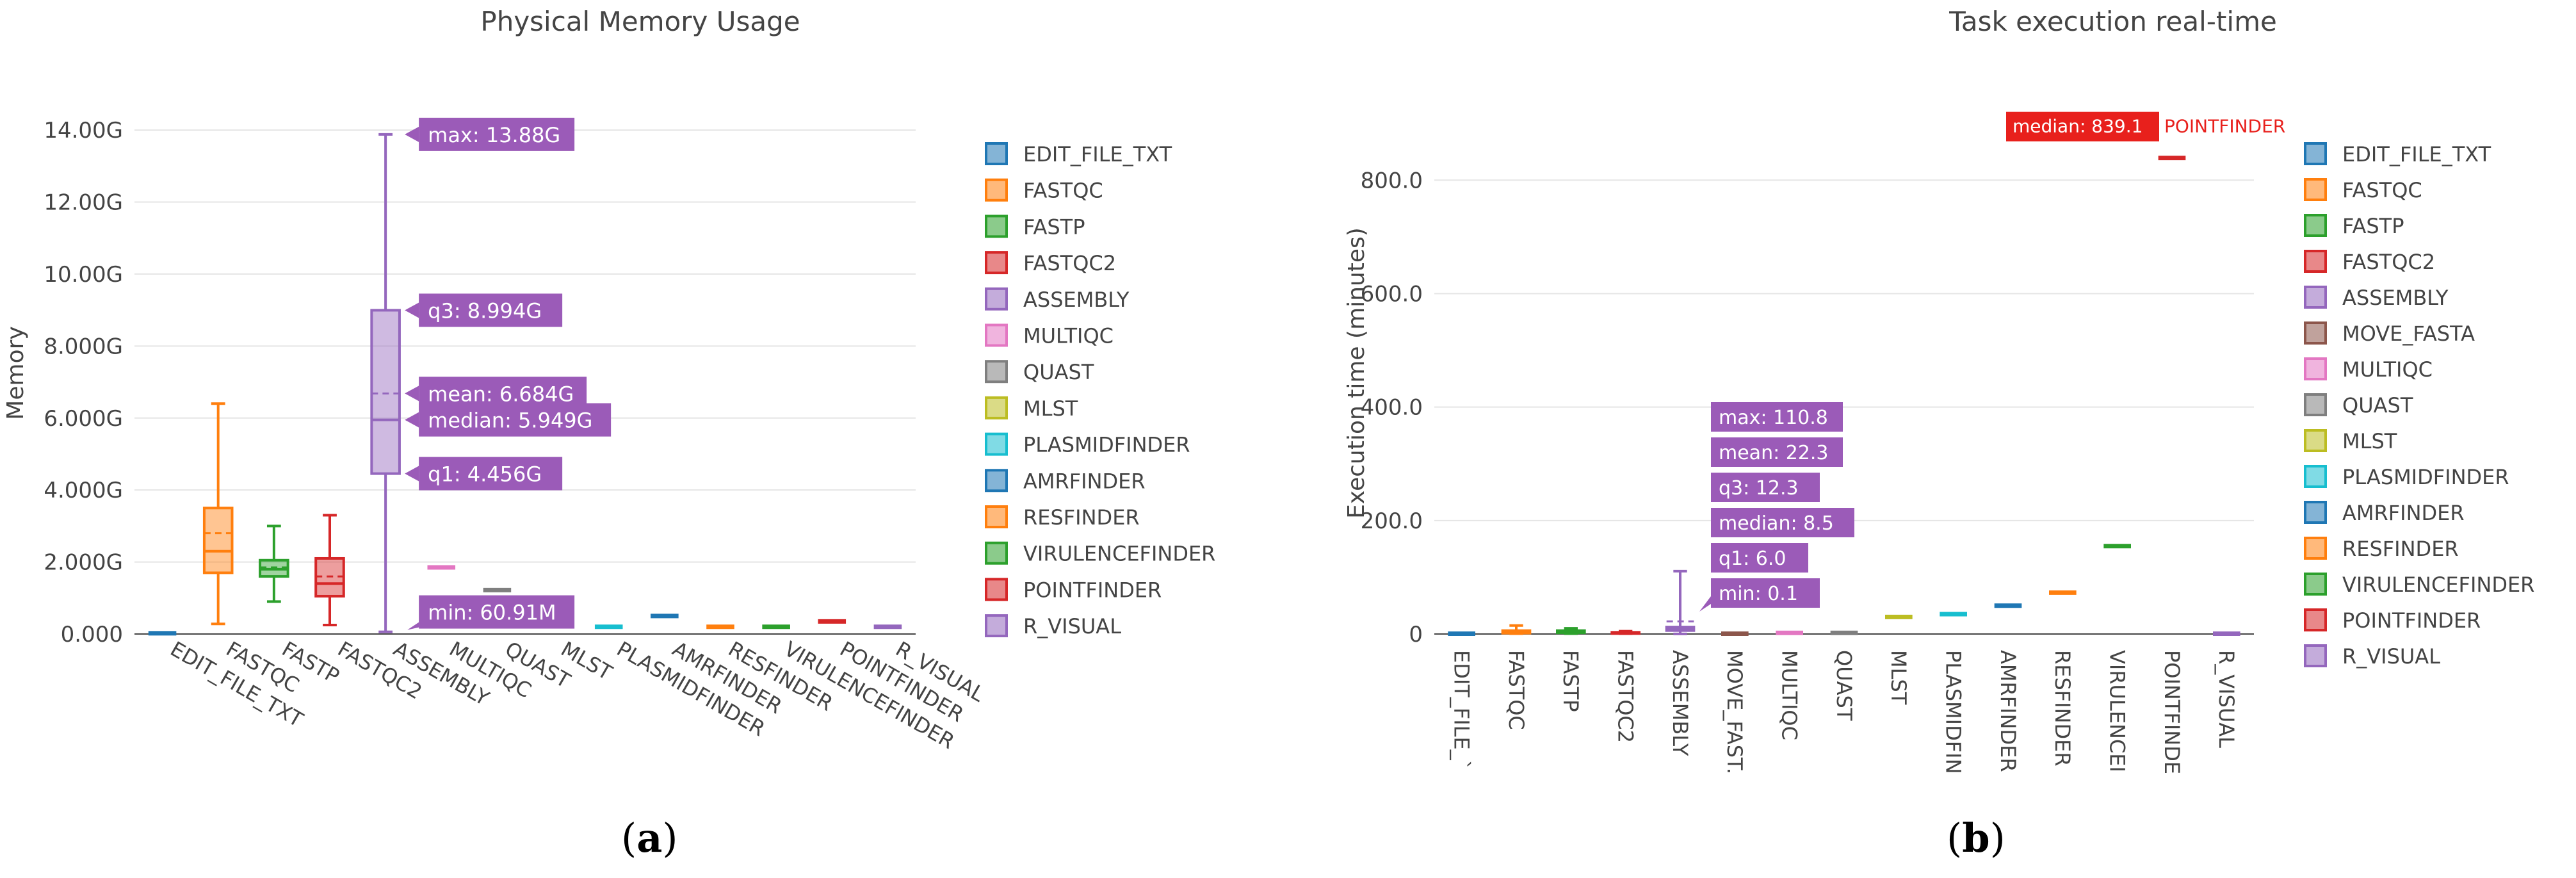 The image size is (2576, 878). I want to click on hover-text: mean: 22.3, so click(1774, 453).